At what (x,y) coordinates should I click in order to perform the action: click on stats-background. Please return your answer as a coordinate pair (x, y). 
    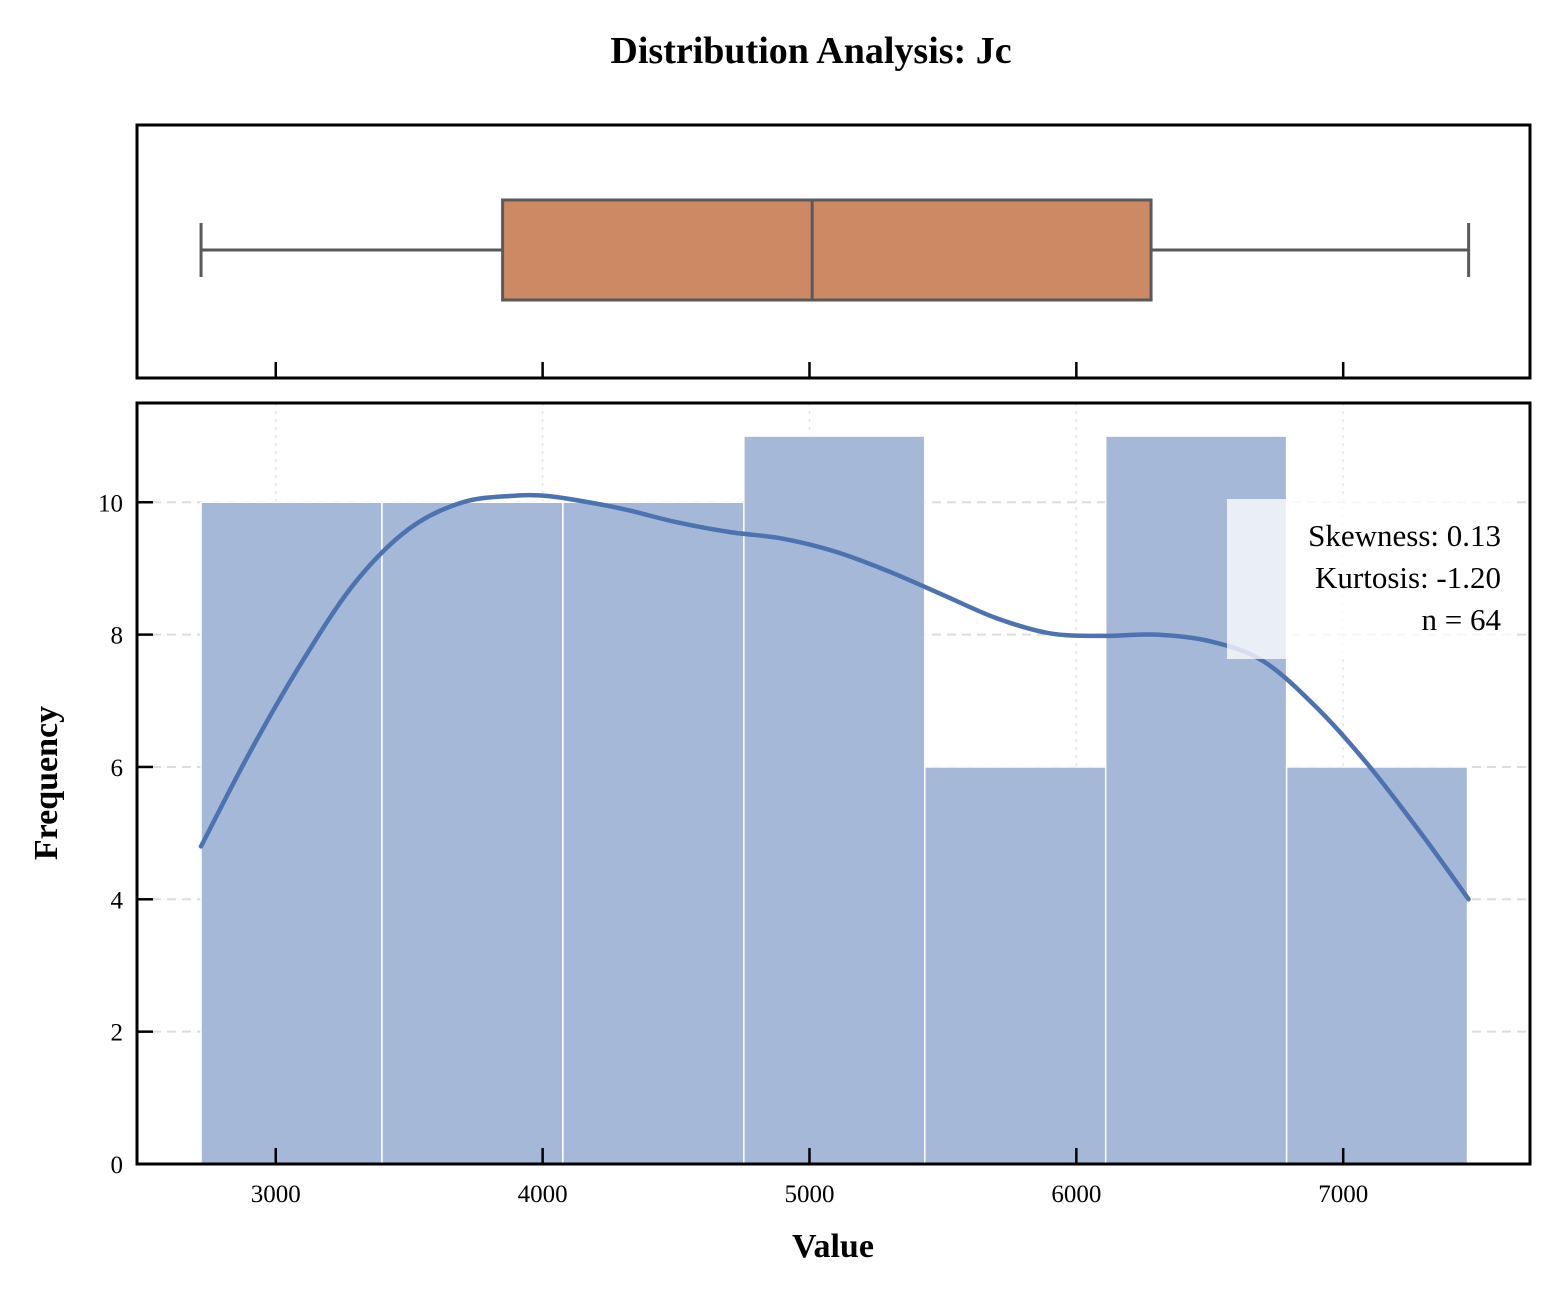
    Looking at the image, I should click on (1369, 579).